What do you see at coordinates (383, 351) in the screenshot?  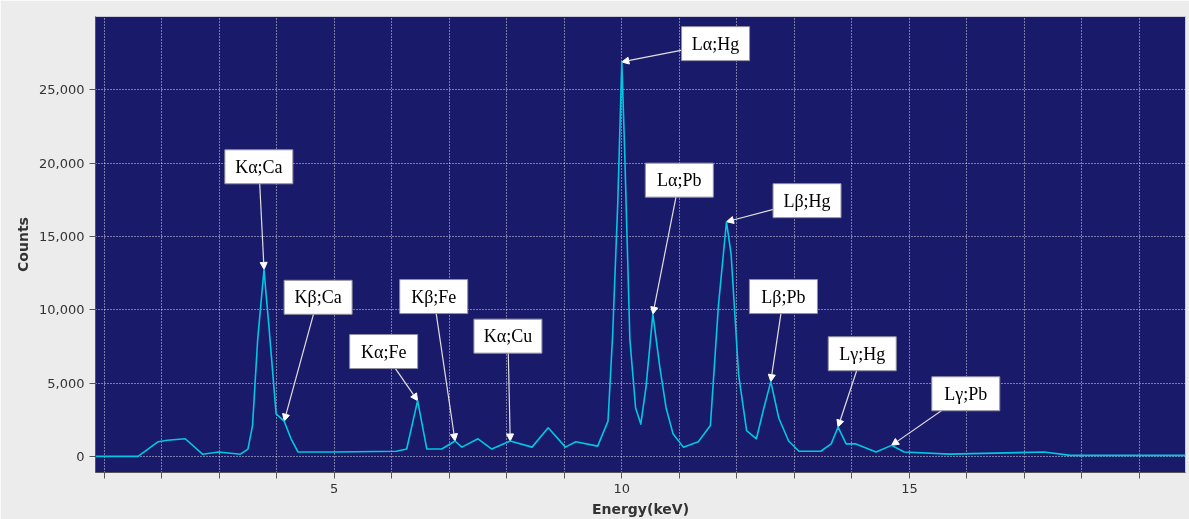 I see `annotation: Kα;Fe` at bounding box center [383, 351].